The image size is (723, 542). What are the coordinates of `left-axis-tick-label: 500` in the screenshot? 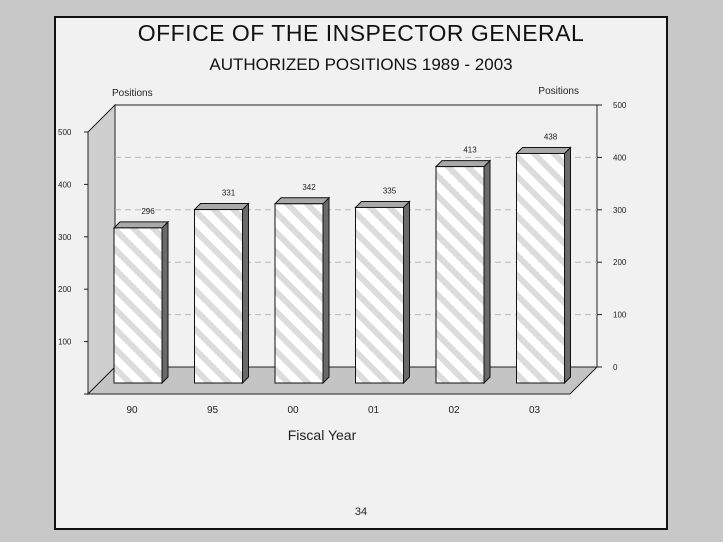 It's located at (65, 132).